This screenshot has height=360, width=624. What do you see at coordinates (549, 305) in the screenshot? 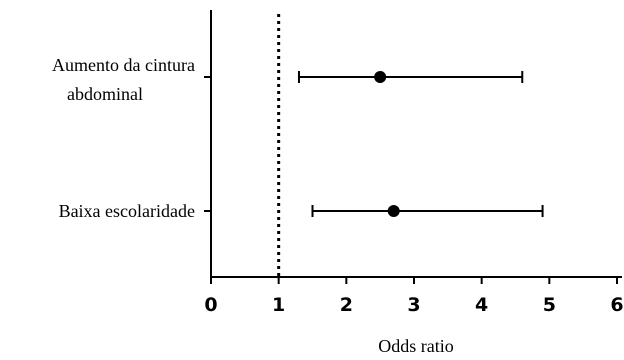
I see `x-tick-label: 5` at bounding box center [549, 305].